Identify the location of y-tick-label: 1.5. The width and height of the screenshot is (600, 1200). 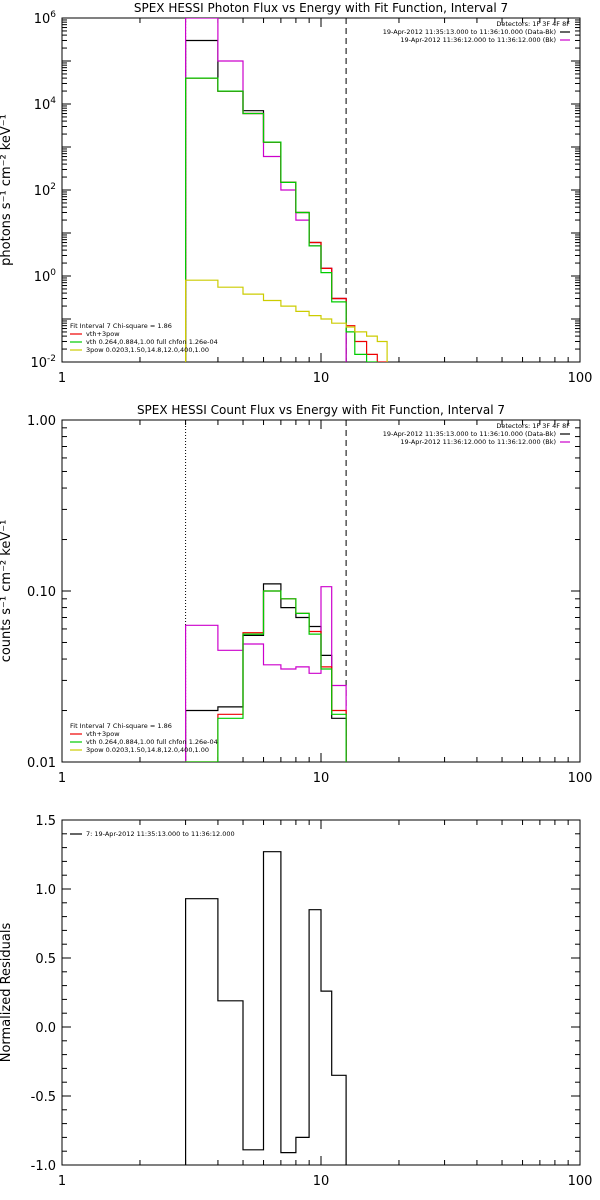
(45, 821).